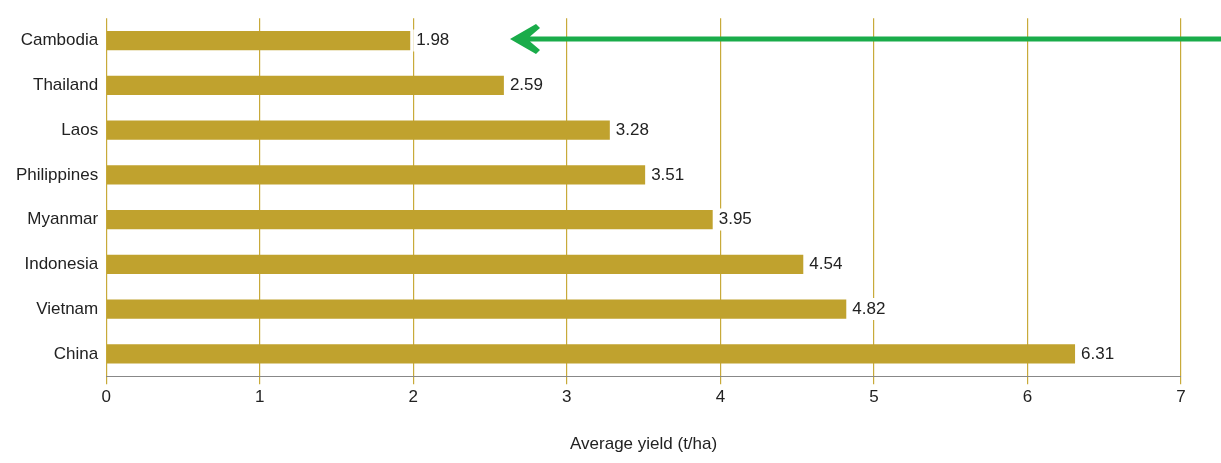 The width and height of the screenshot is (1221, 463). What do you see at coordinates (1181, 397) in the screenshot?
I see `x-tick-label: 7` at bounding box center [1181, 397].